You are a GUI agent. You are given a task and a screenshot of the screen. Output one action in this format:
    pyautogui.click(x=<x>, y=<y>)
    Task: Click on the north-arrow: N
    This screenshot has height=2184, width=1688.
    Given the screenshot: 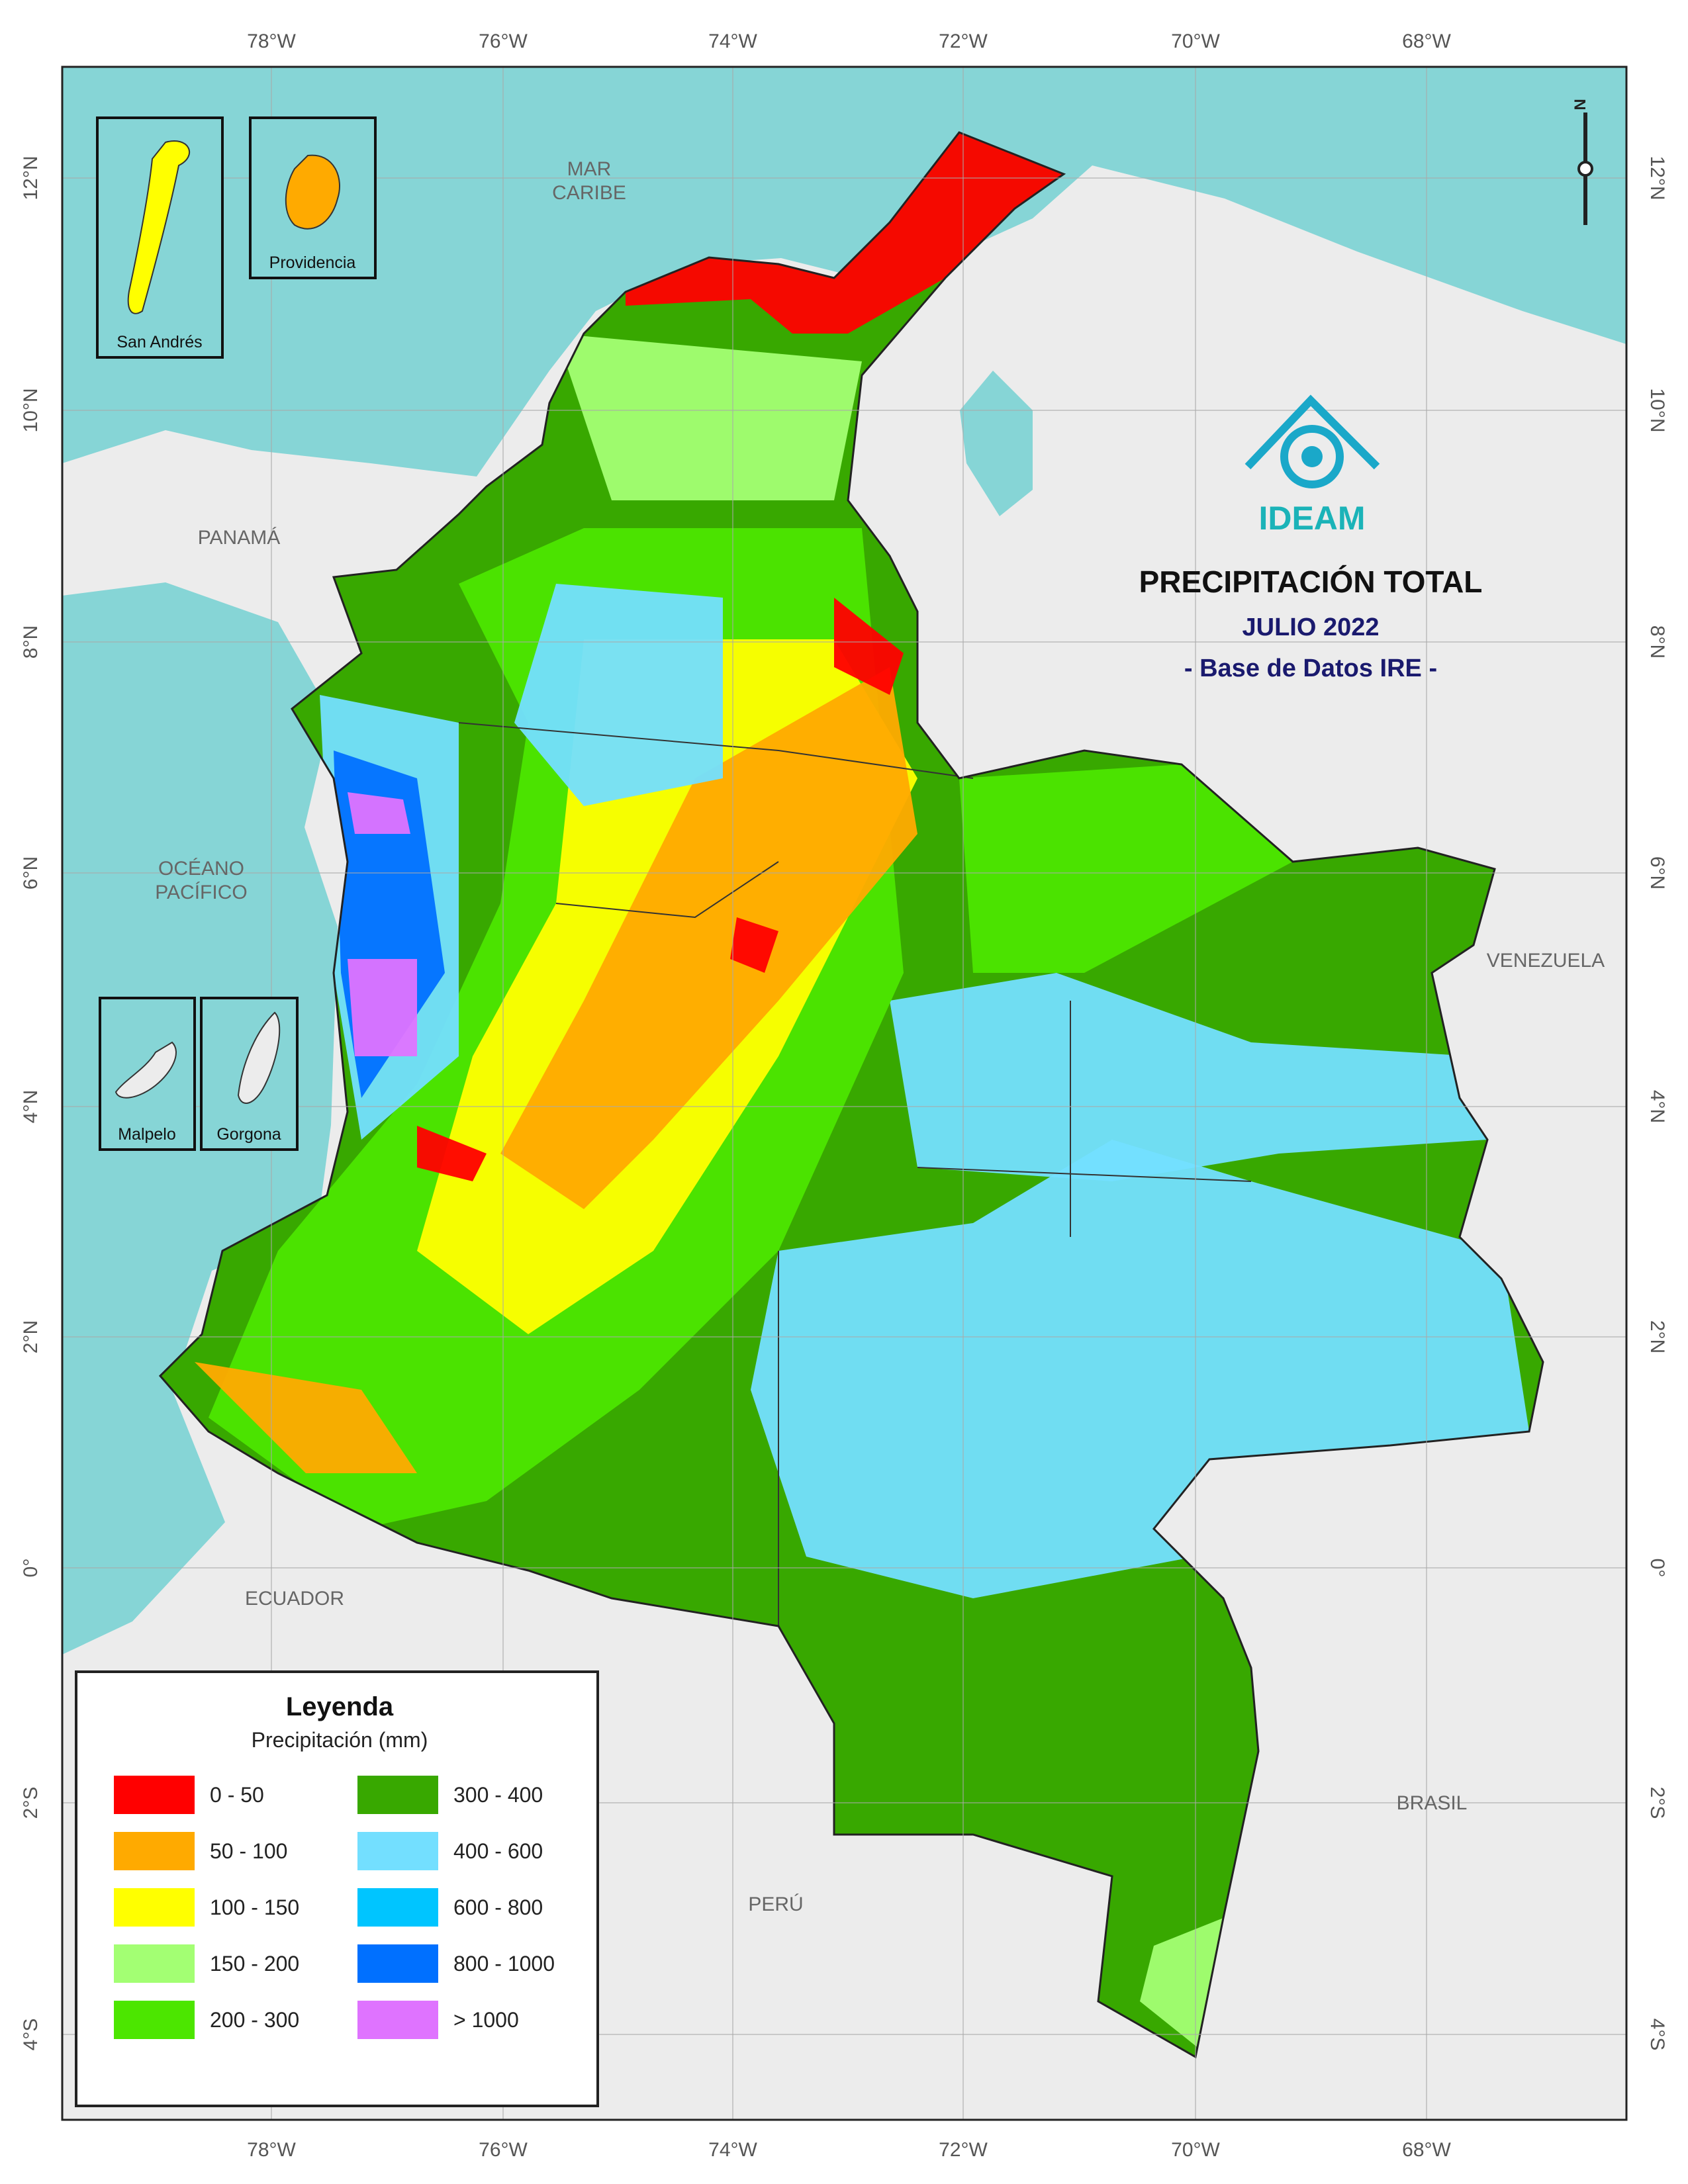 What is the action you would take?
    pyautogui.click(x=1582, y=162)
    